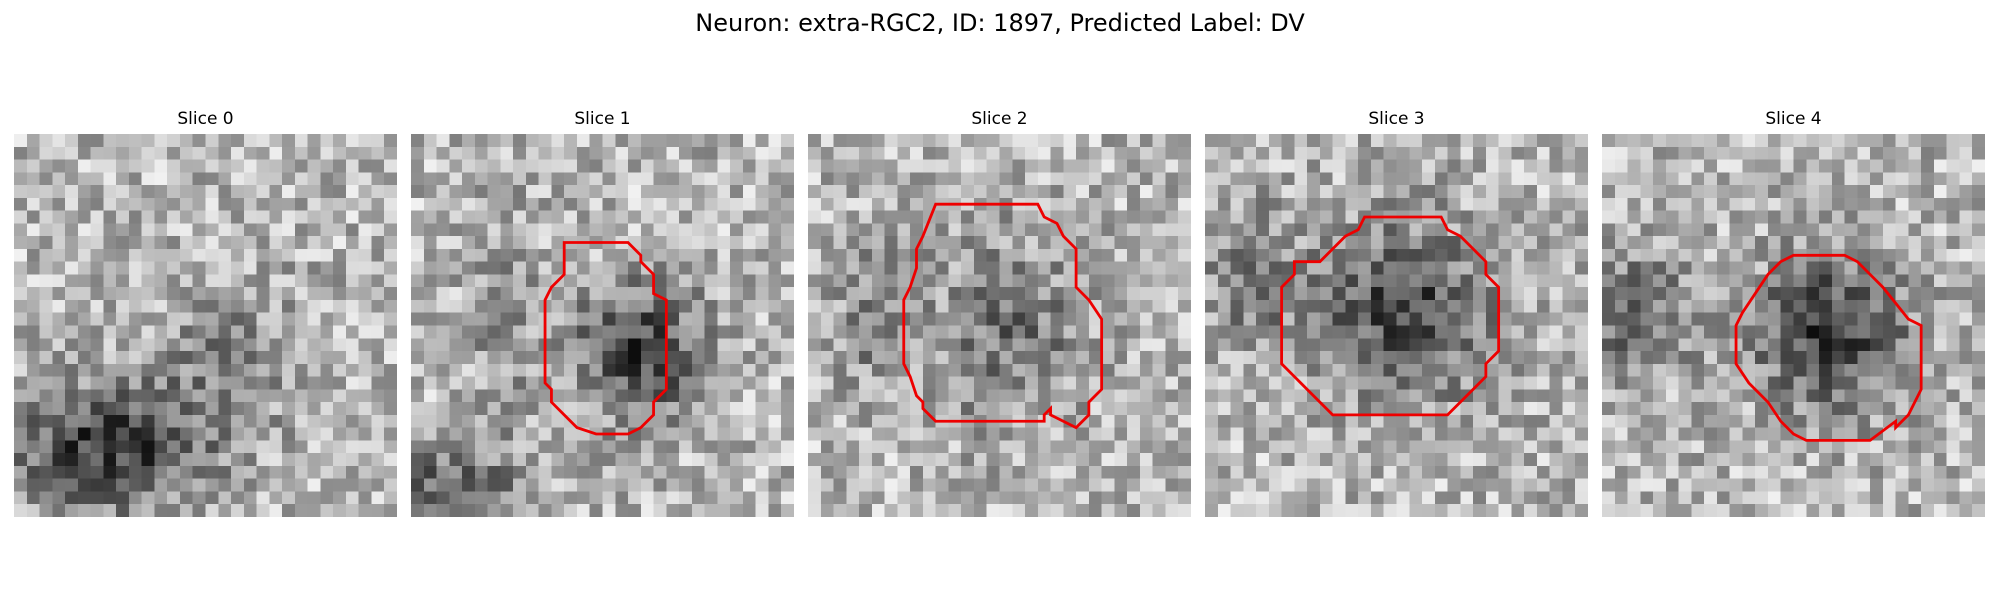 Image resolution: width=2000 pixels, height=600 pixels. I want to click on panel-title-slice-4: Slice 4, so click(1793, 119).